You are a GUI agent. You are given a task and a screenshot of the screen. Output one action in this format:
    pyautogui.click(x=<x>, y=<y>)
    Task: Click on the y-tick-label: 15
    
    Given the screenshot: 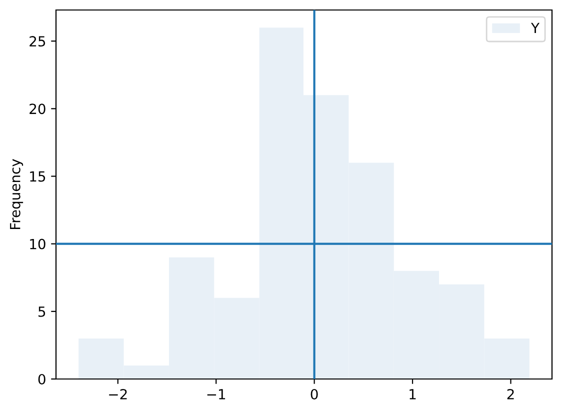 What is the action you would take?
    pyautogui.click(x=38, y=176)
    